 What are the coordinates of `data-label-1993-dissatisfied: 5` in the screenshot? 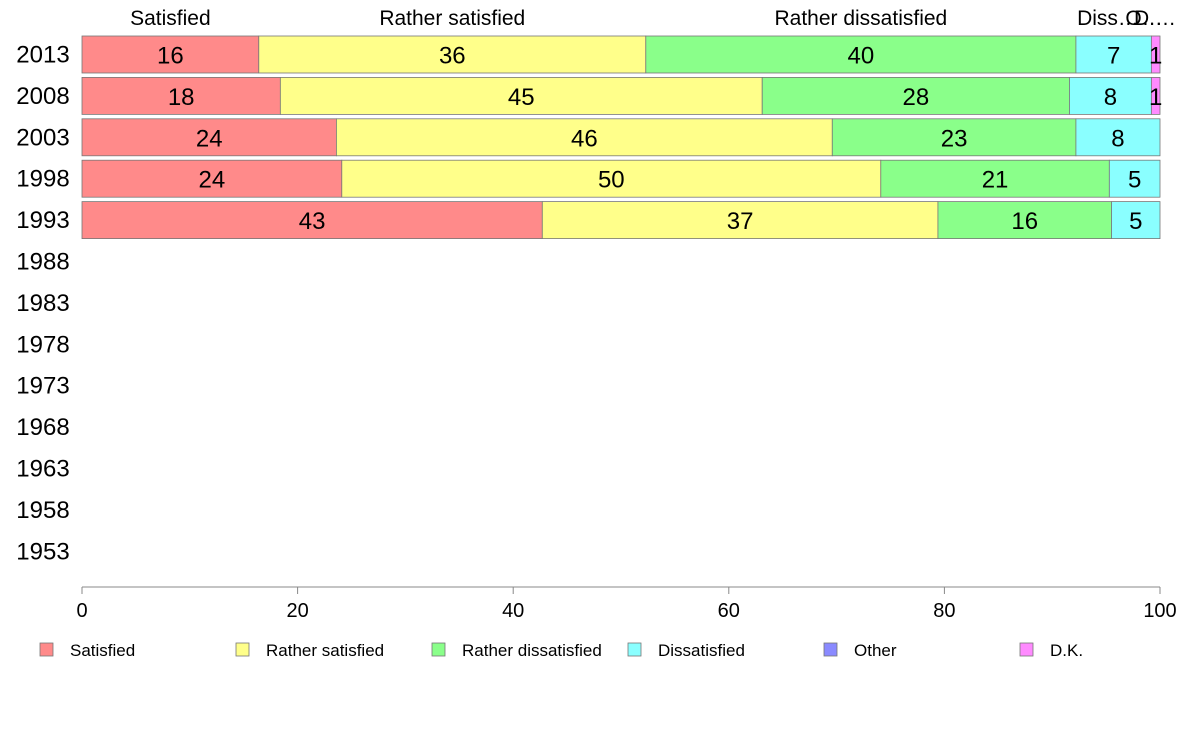 It's located at (1135, 221).